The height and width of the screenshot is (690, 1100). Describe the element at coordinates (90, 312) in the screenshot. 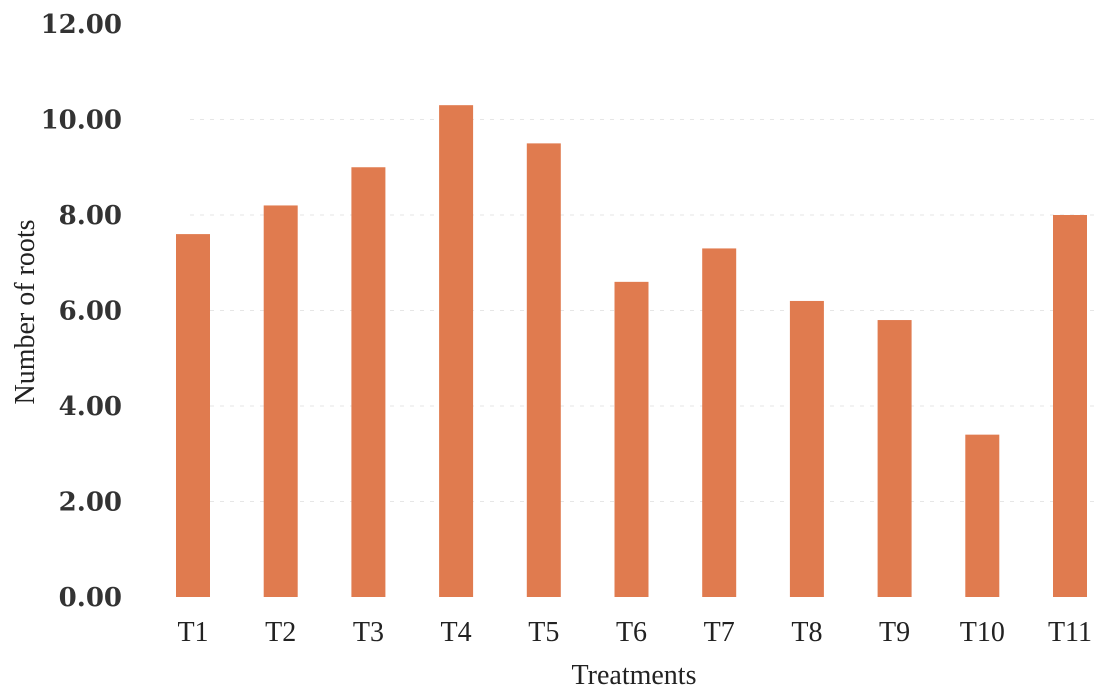

I see `y-tick-label: 6.00` at that location.